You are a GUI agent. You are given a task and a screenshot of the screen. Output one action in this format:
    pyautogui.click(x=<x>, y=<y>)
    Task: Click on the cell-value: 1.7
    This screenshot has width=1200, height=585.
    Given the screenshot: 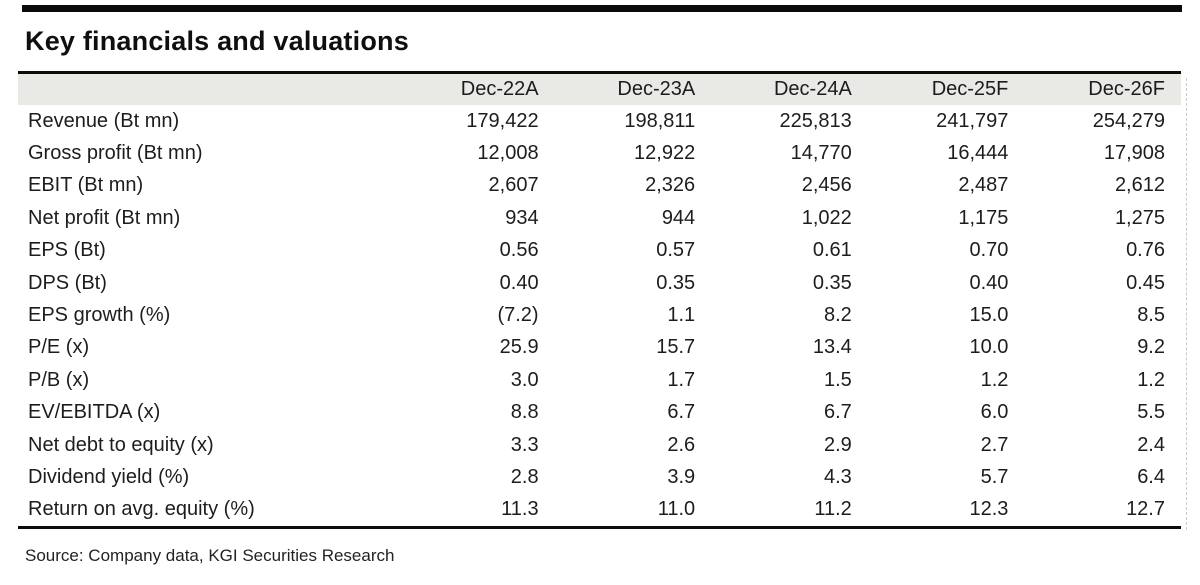 What is the action you would take?
    pyautogui.click(x=681, y=379)
    